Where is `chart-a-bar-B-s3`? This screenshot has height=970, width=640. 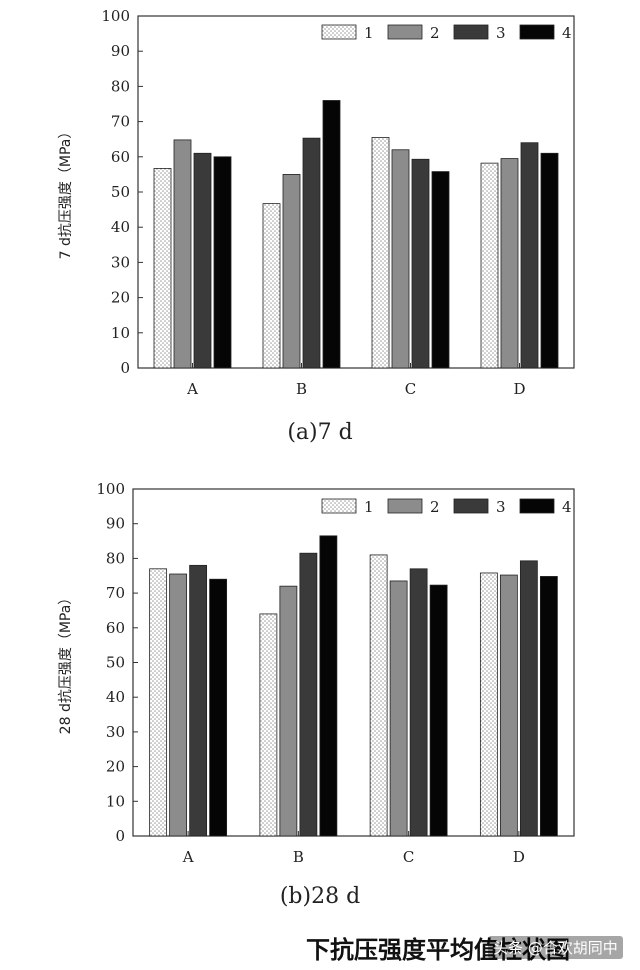 chart-a-bar-B-s3 is located at coordinates (311, 253).